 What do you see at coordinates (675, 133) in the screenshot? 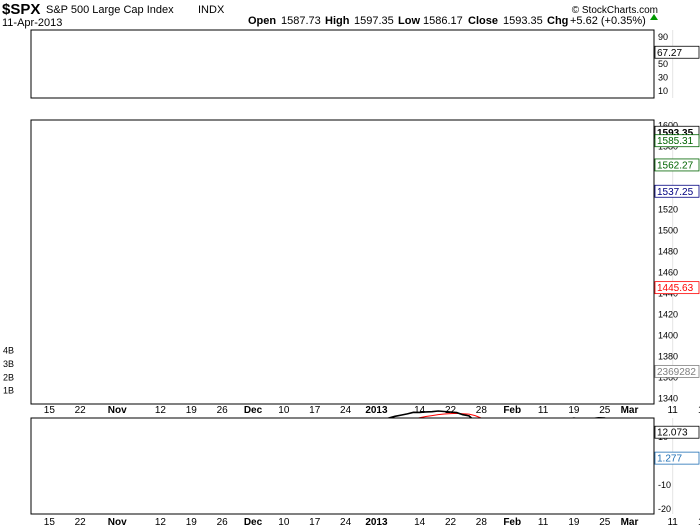
I see `price-value-tag: 1593.35` at bounding box center [675, 133].